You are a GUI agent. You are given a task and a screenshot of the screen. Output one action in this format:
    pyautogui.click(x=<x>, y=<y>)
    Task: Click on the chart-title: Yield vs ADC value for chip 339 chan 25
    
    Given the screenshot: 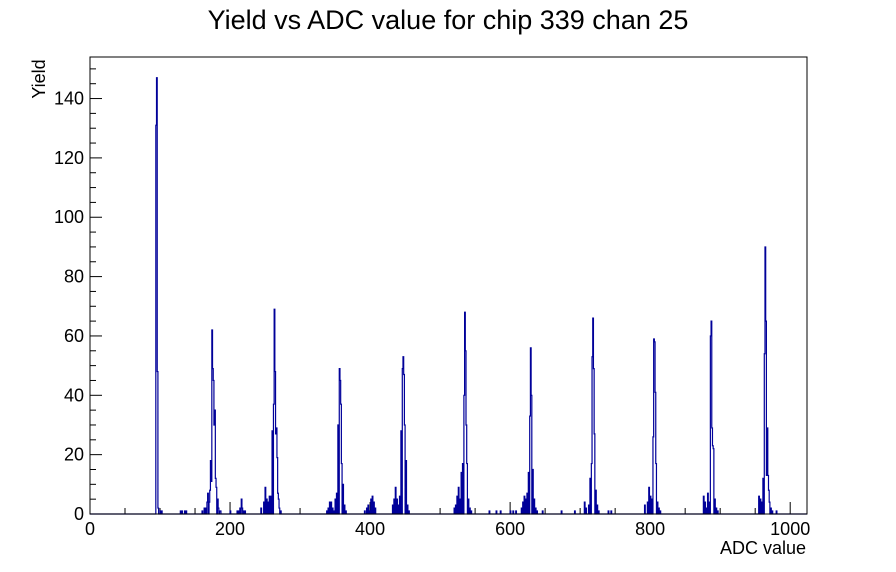 What is the action you would take?
    pyautogui.click(x=448, y=20)
    